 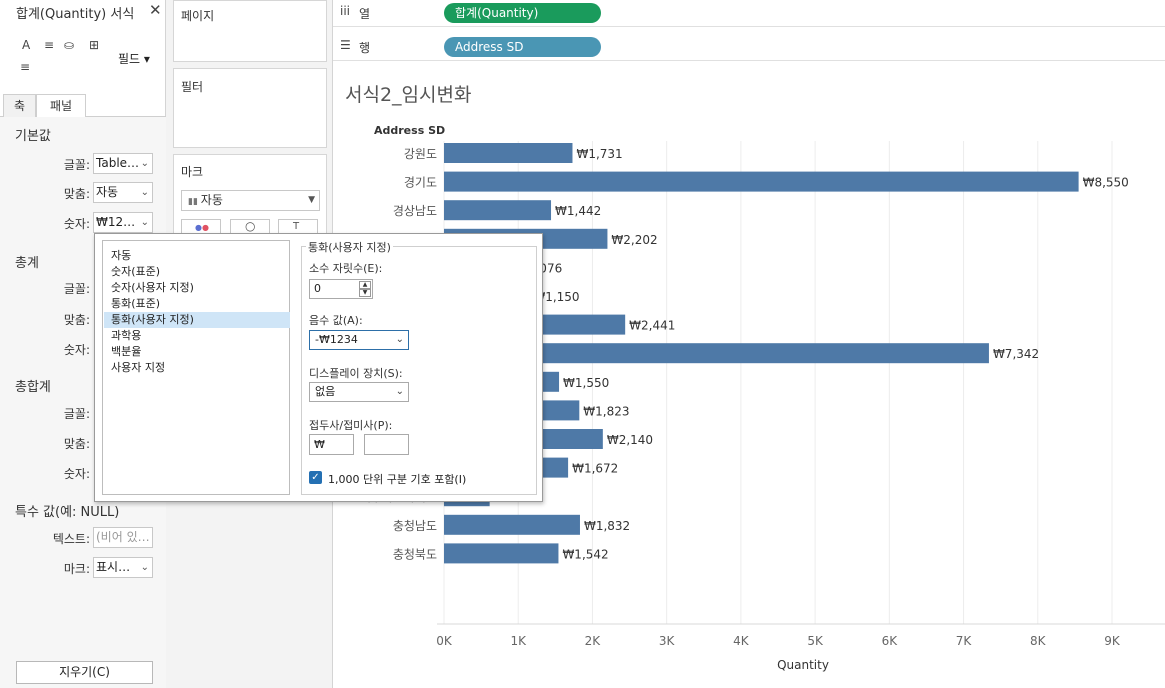 I want to click on section-grand-totals-title: 총합계, so click(x=33, y=387).